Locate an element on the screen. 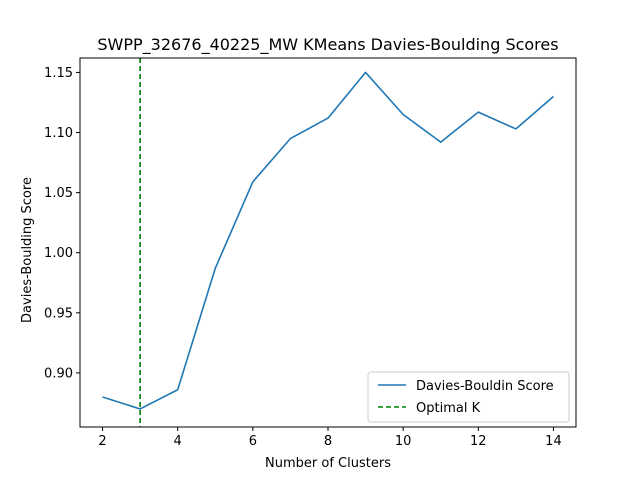  legend: Davies-Bouldin Score Optimal K is located at coordinates (468, 397).